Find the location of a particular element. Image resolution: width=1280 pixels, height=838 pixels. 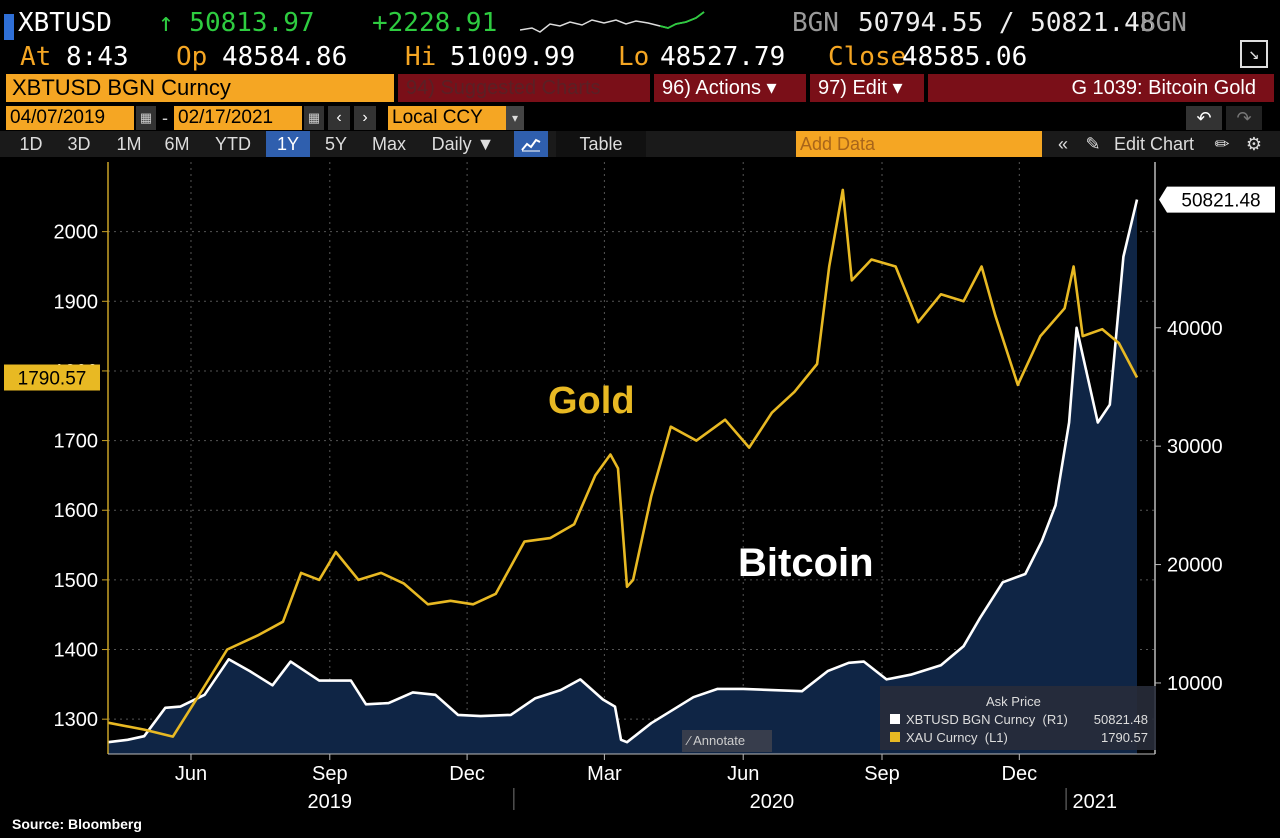

edit-menu: 97) Edit ▾ is located at coordinates (867, 88).